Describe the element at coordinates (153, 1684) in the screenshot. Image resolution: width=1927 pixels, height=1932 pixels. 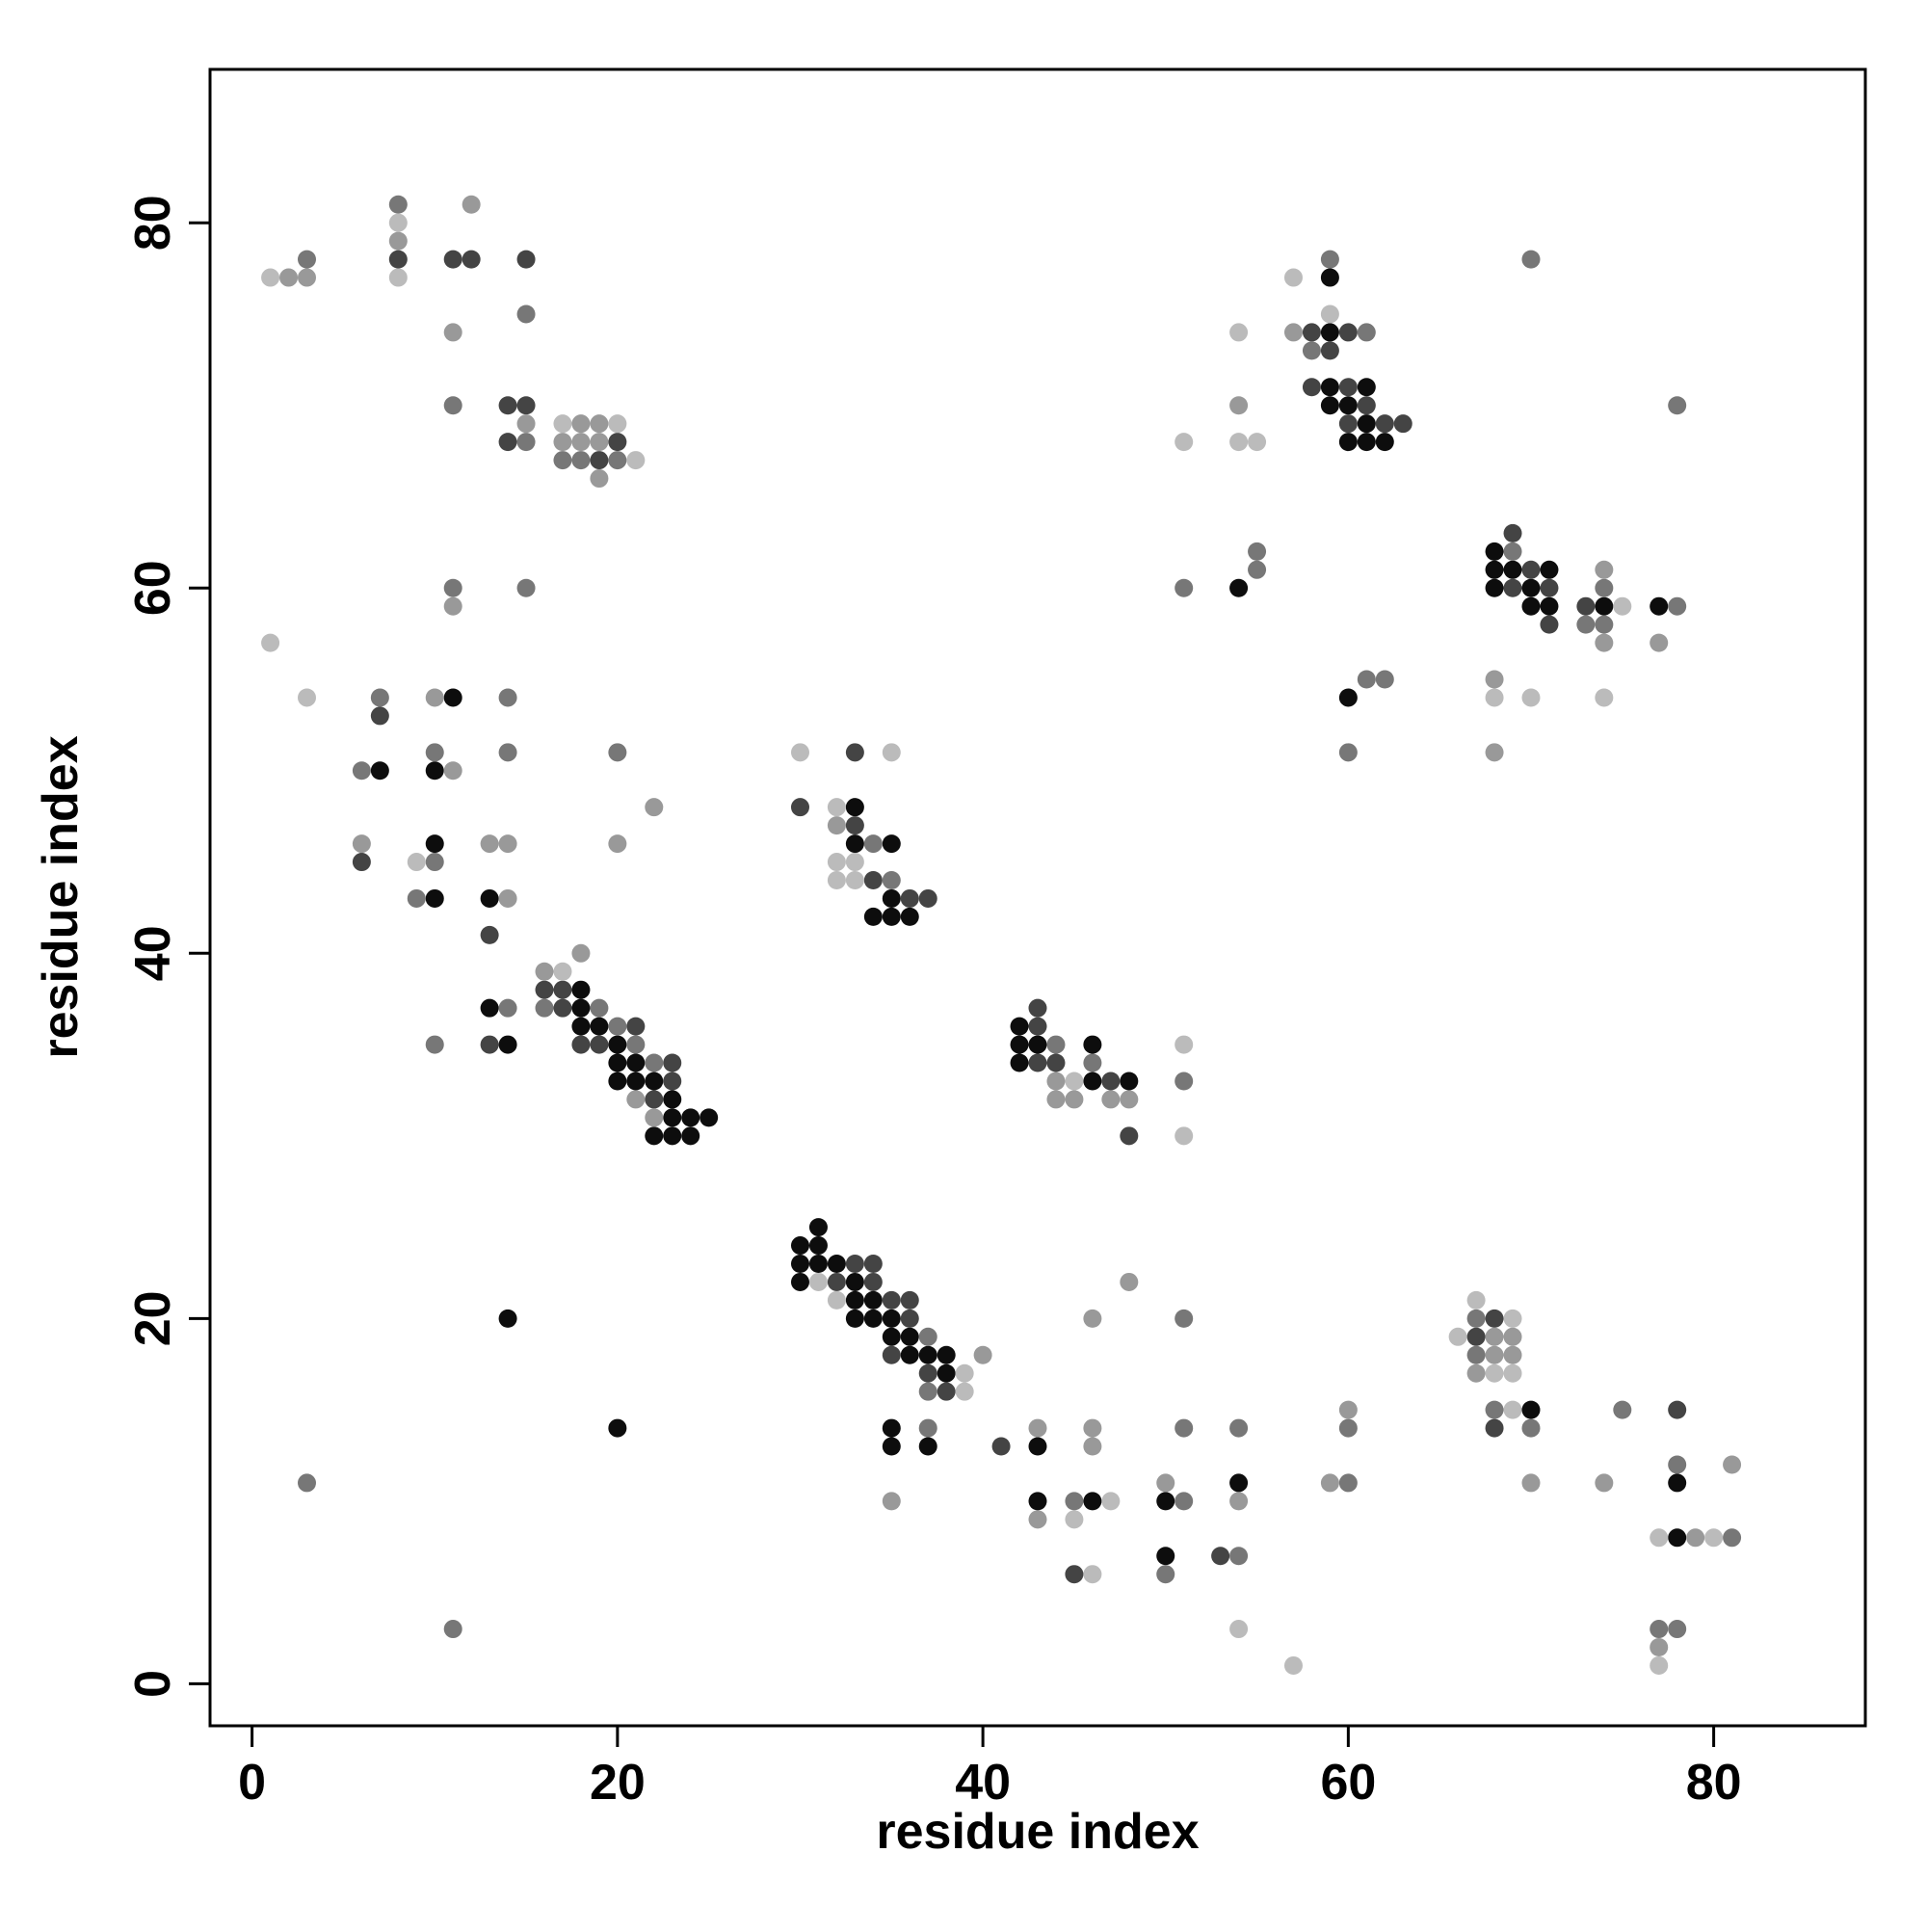
I see `y-tick-label: 0` at that location.